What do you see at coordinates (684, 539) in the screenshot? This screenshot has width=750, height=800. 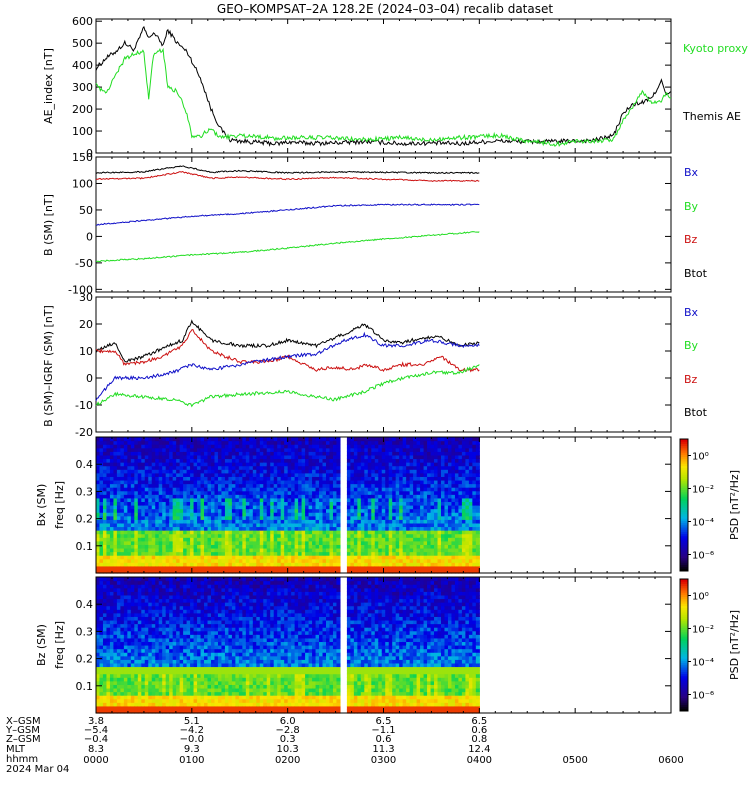 I see `colorbar-segment` at bounding box center [684, 539].